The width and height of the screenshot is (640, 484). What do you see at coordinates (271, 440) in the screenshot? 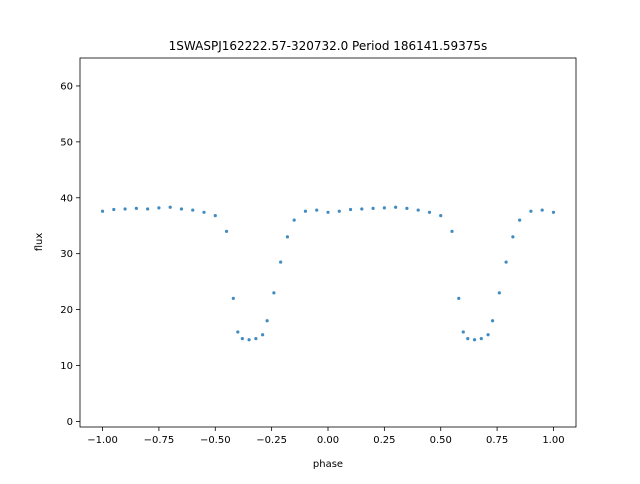
I see `x-tick-label: −0.25` at bounding box center [271, 440].